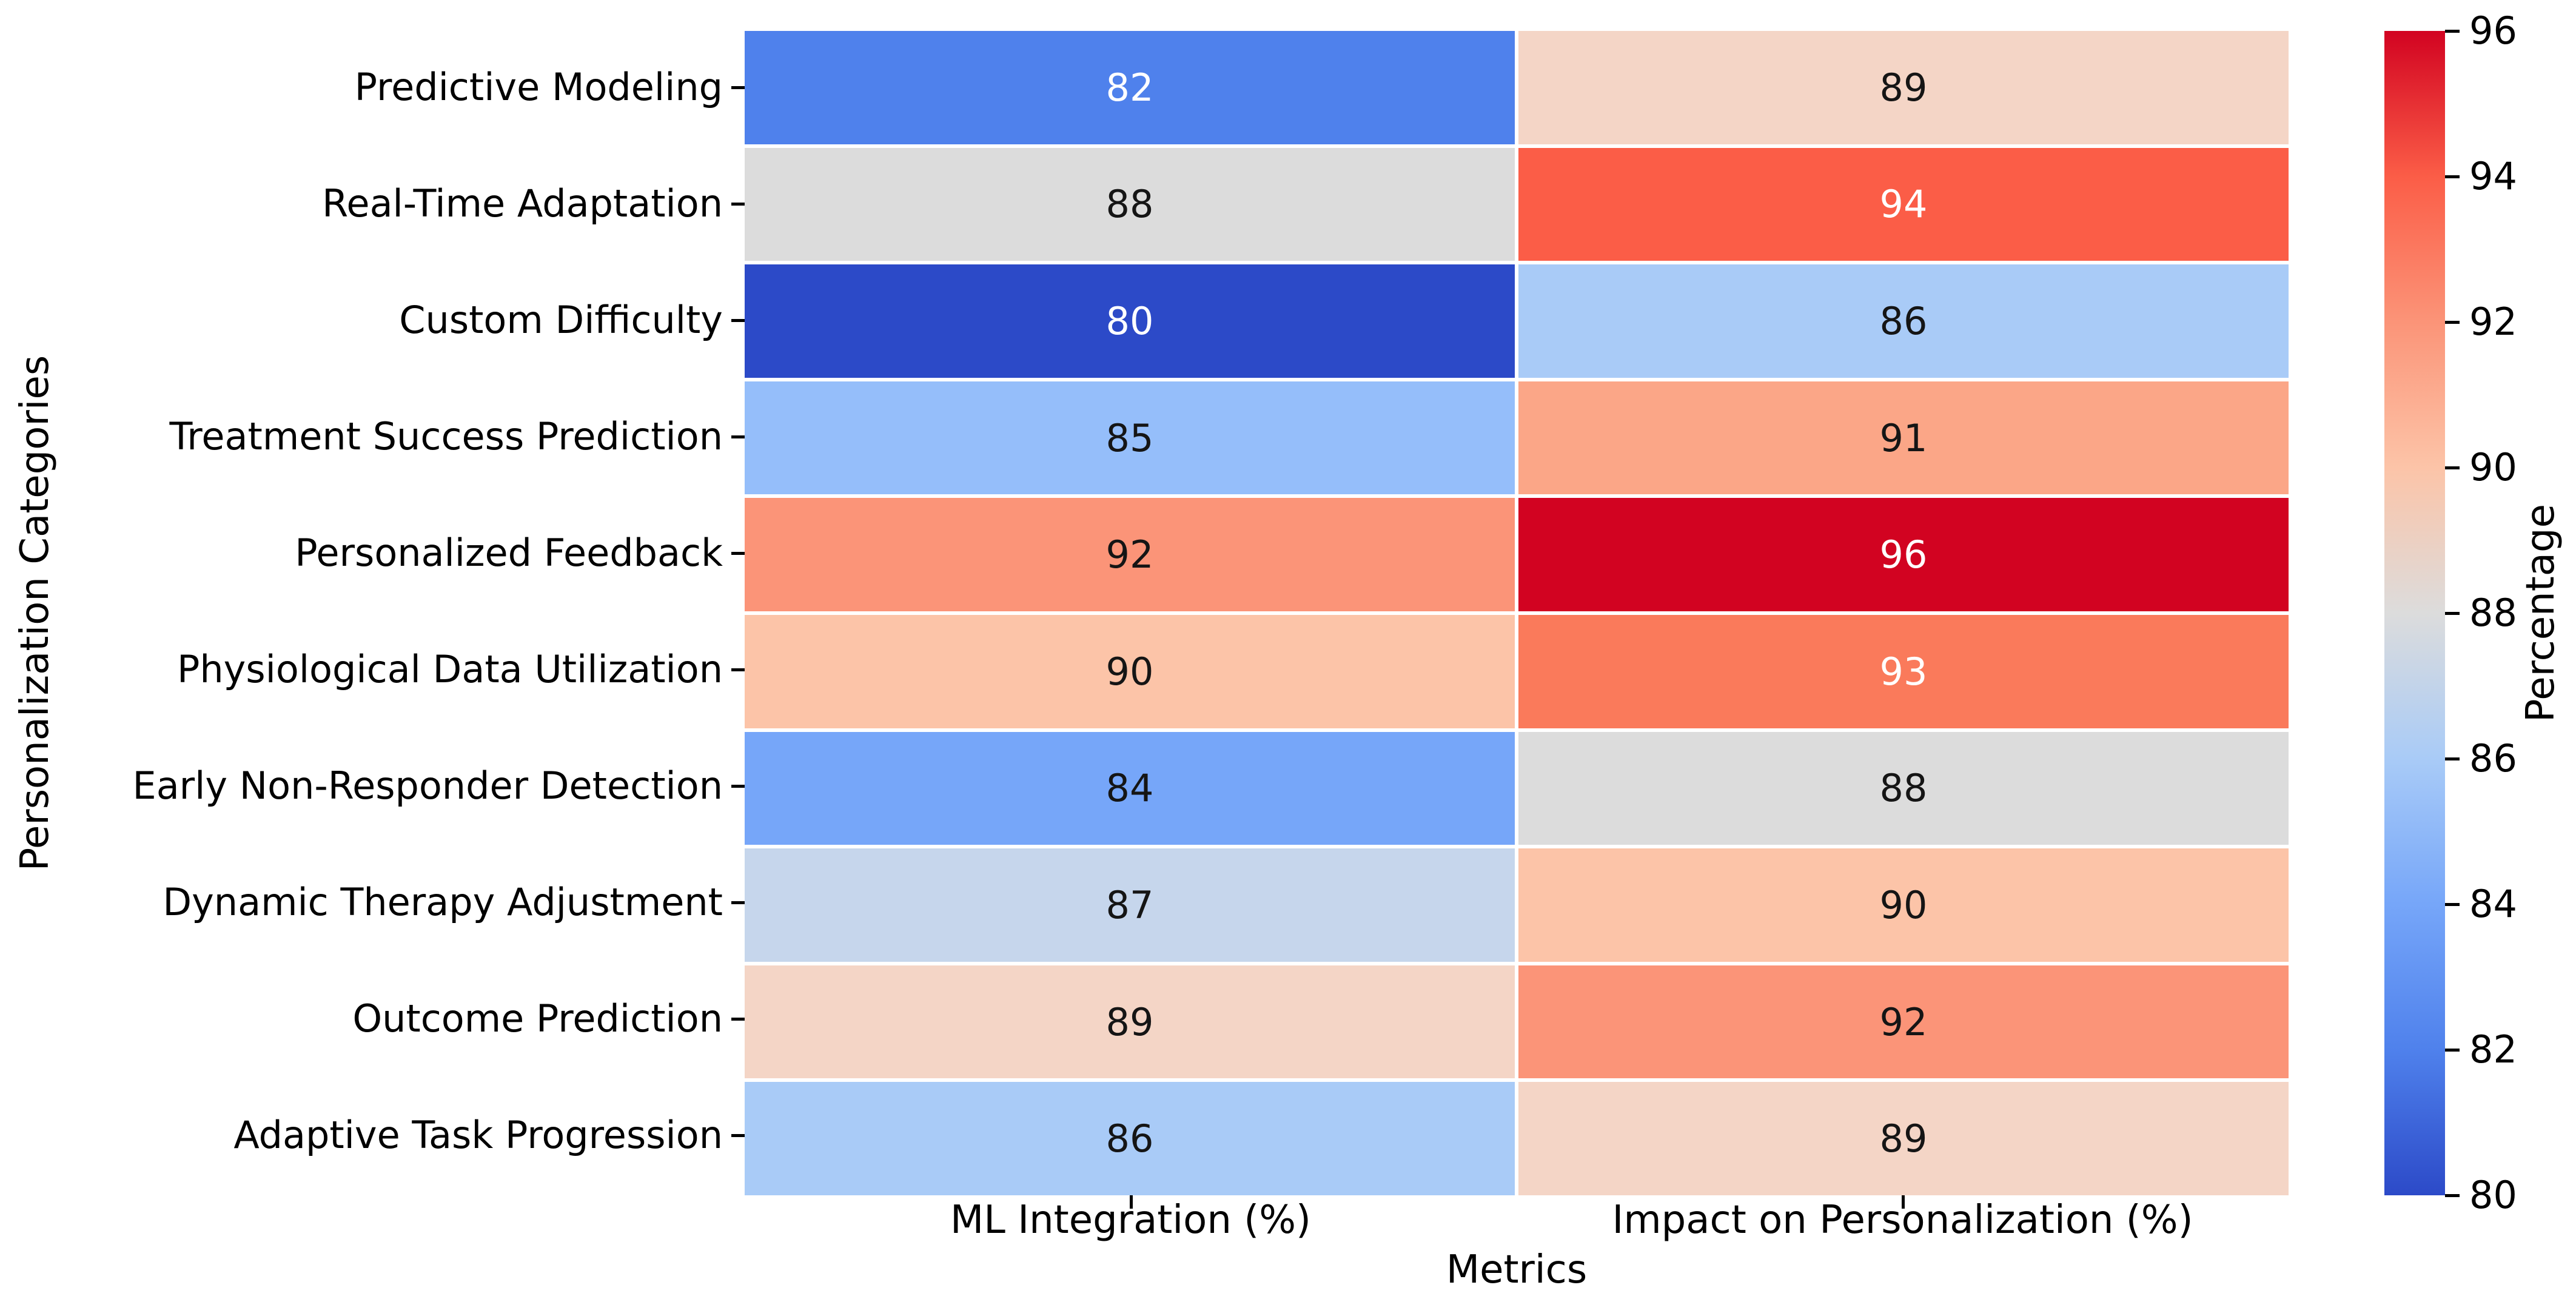  What do you see at coordinates (1130, 438) in the screenshot?
I see `heatmap-cell: 85` at bounding box center [1130, 438].